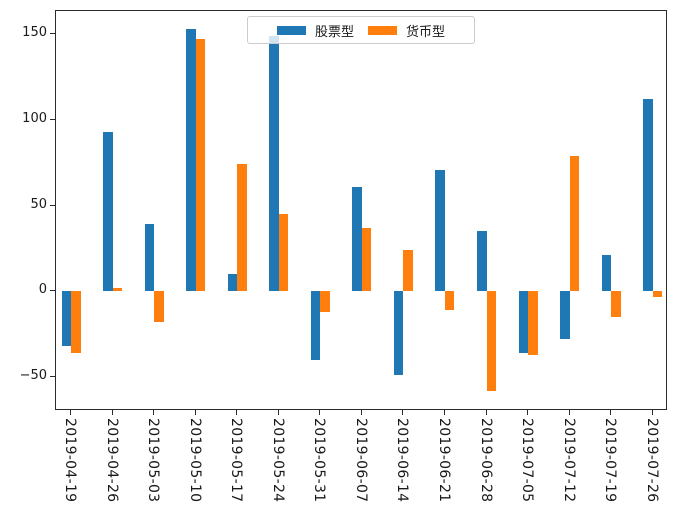  I want to click on bar-股票型-2019-07-12, so click(565, 315).